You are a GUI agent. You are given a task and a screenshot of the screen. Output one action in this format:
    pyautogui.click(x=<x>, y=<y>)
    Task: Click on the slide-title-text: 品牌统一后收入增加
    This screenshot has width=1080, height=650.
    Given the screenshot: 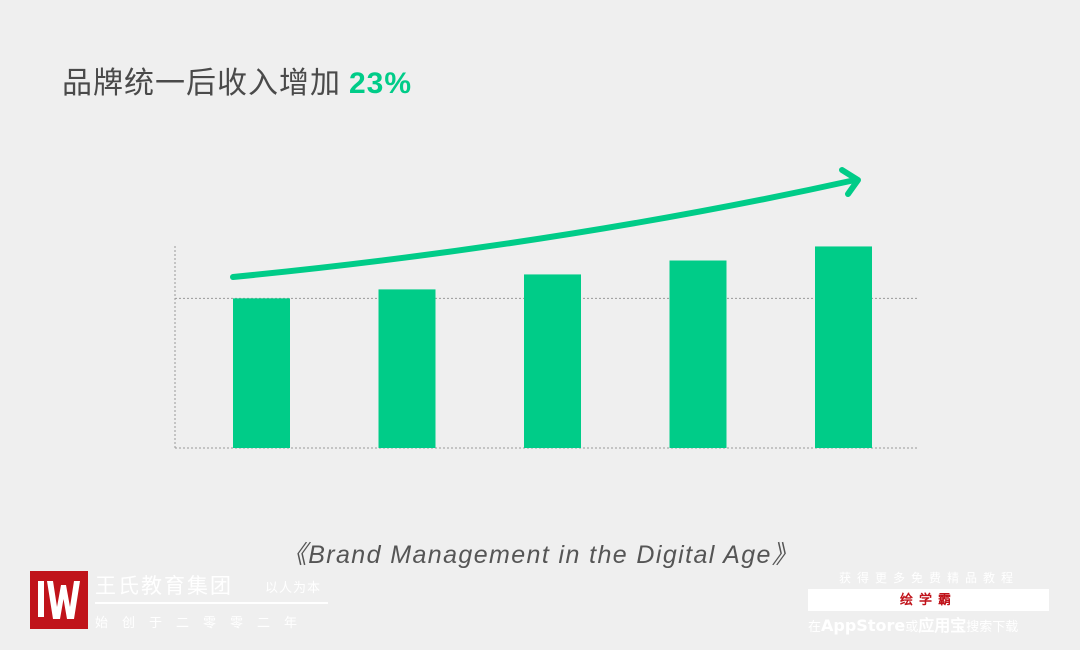 What is the action you would take?
    pyautogui.click(x=201, y=83)
    